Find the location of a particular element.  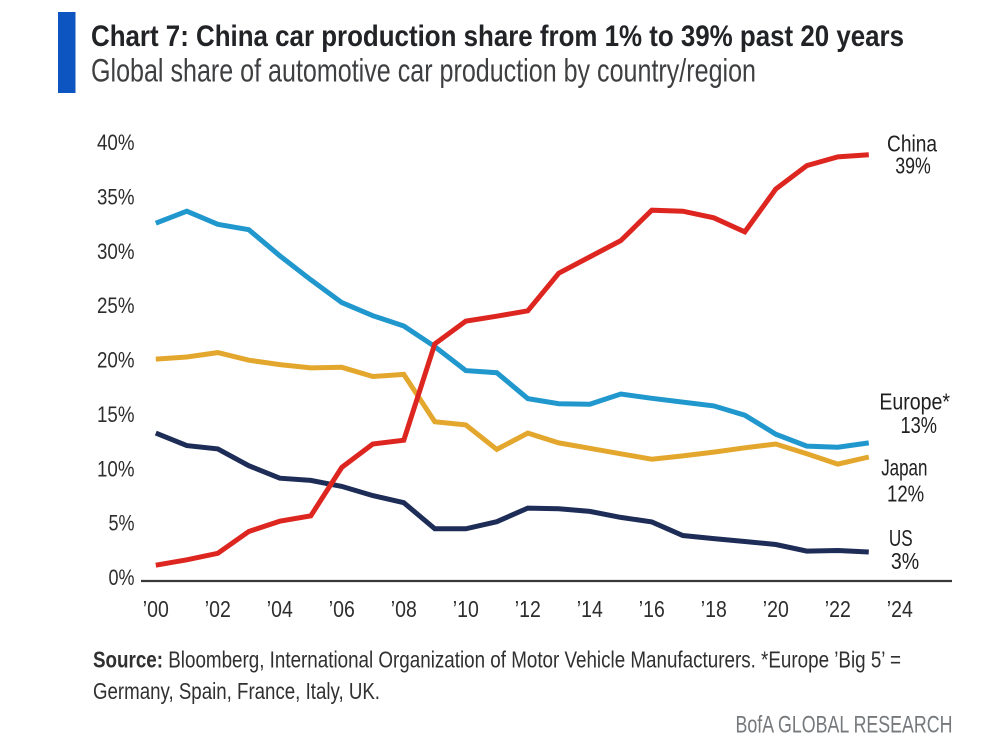

svg-text: ’12 is located at coordinates (528, 609).